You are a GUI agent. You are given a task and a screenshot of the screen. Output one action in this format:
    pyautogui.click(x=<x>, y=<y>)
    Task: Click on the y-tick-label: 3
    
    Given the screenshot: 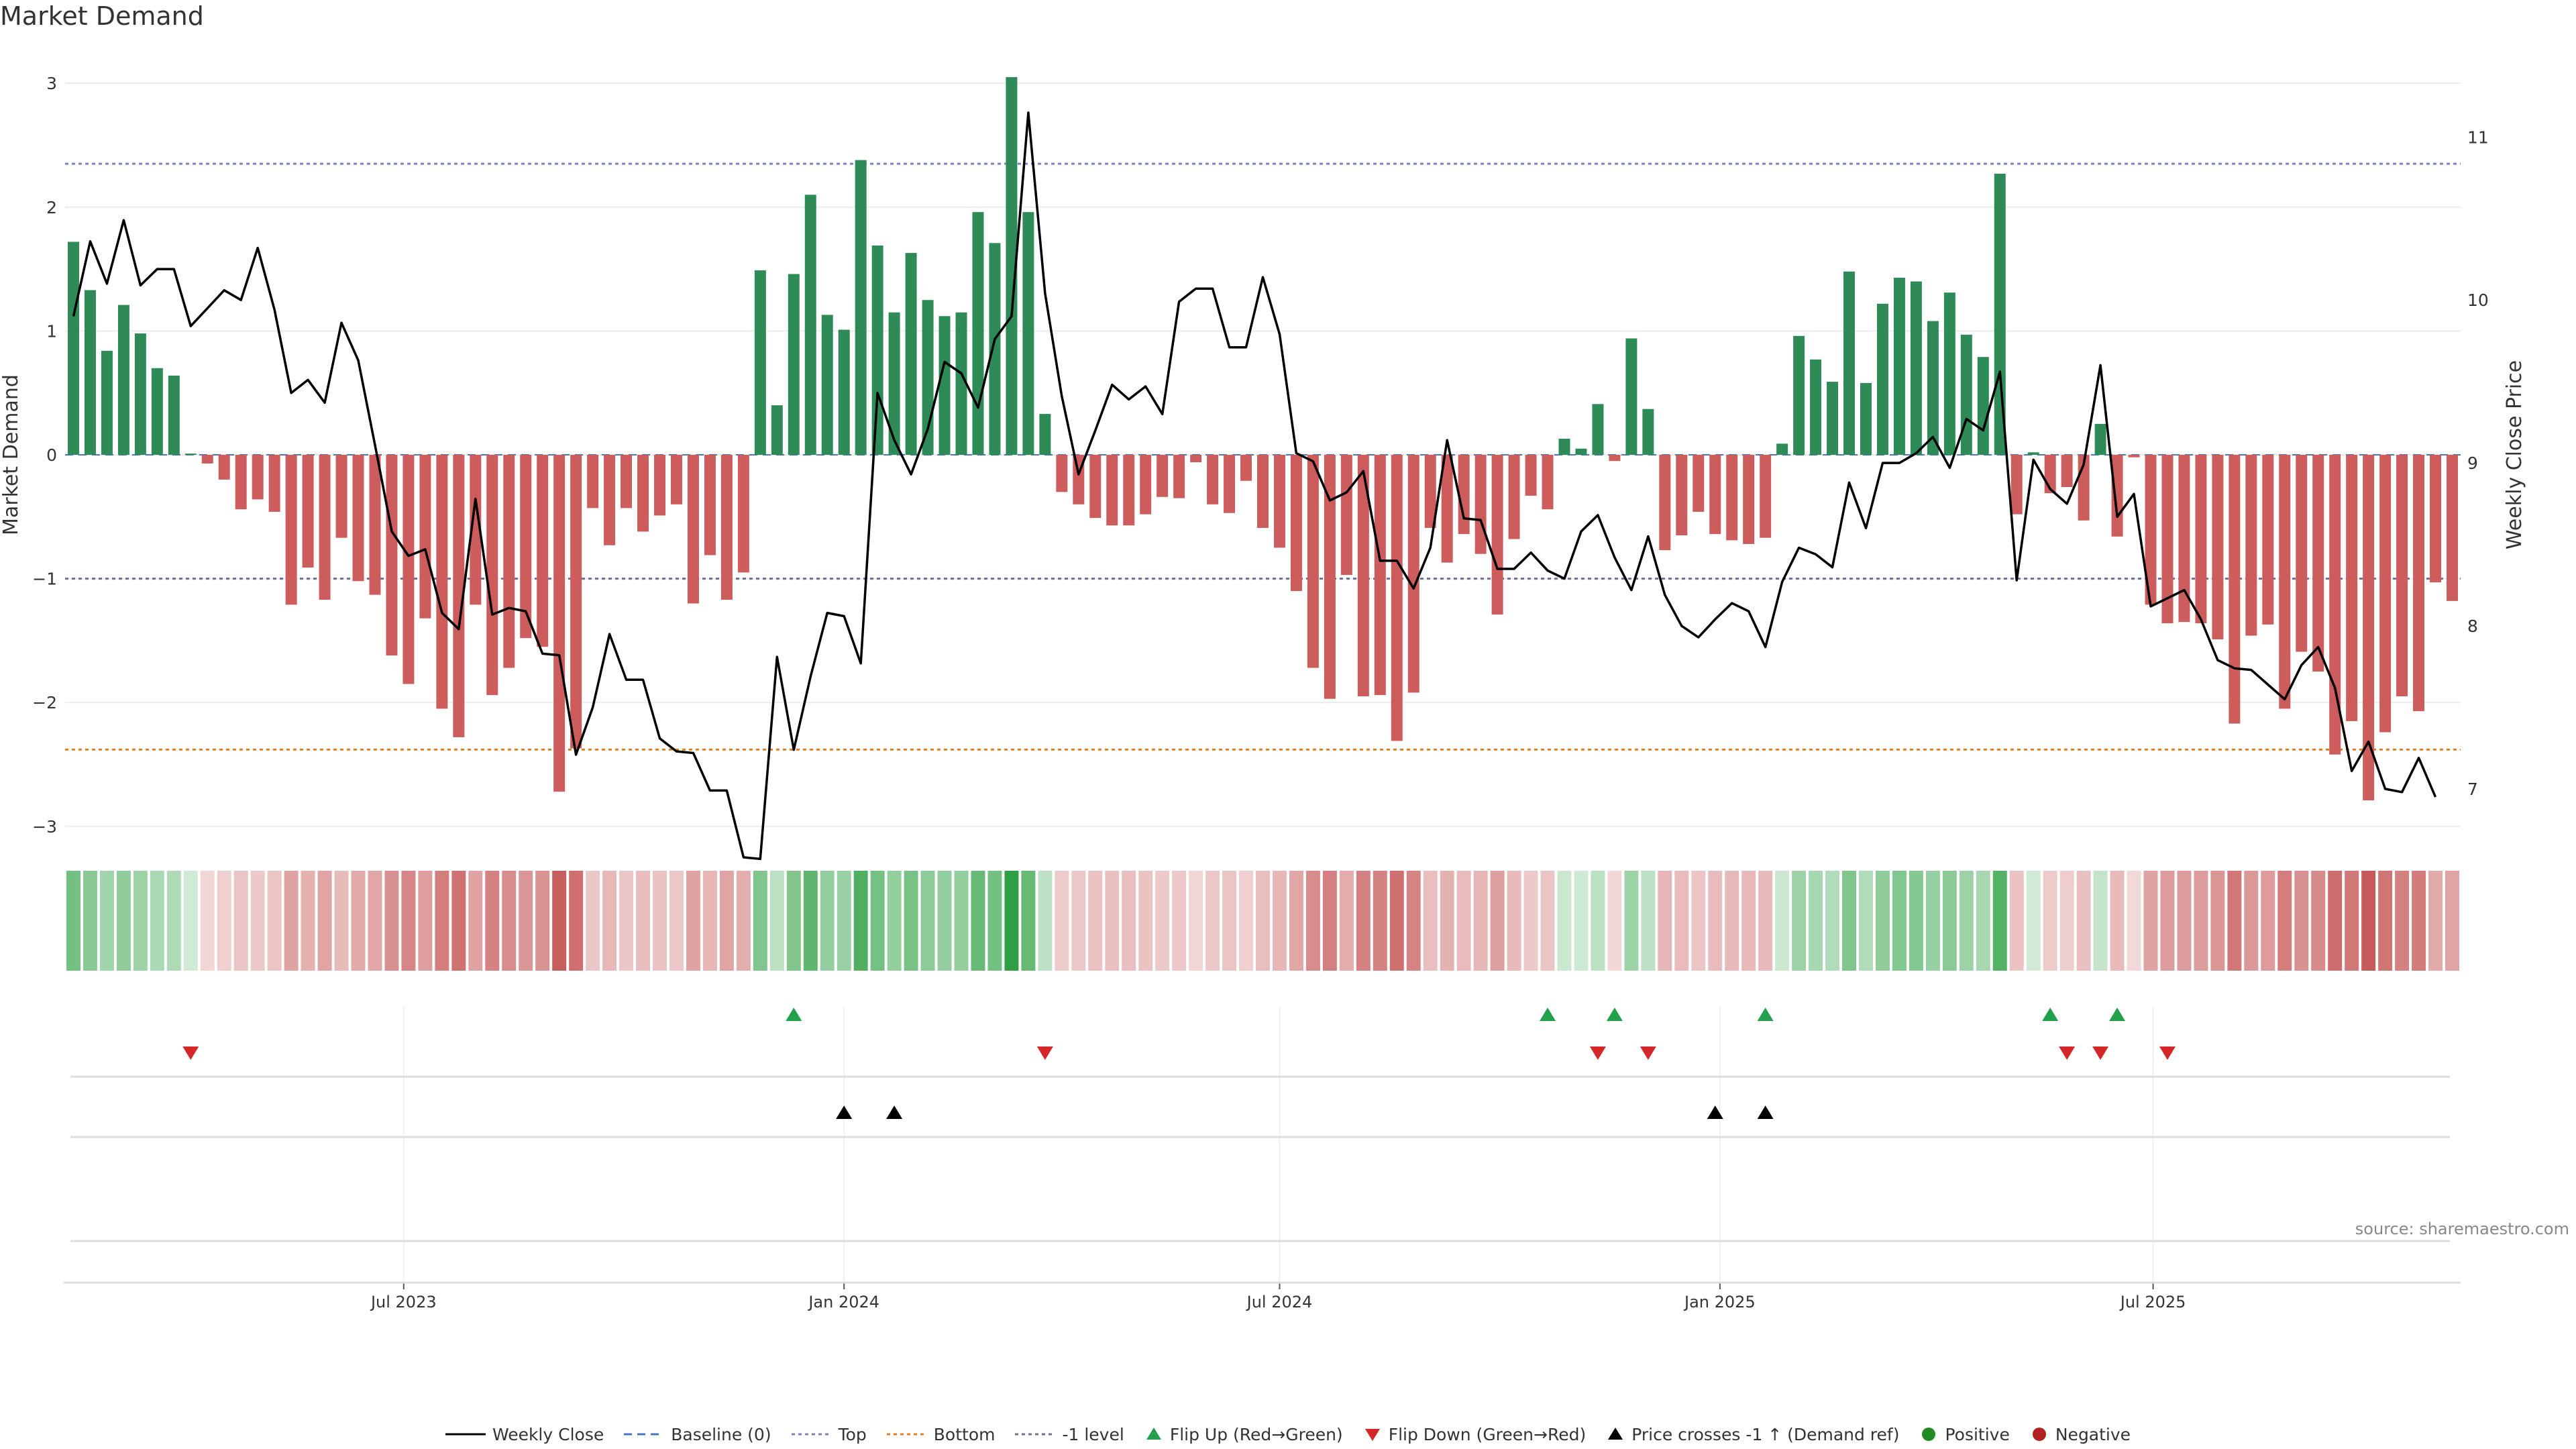 What is the action you would take?
    pyautogui.click(x=51, y=83)
    